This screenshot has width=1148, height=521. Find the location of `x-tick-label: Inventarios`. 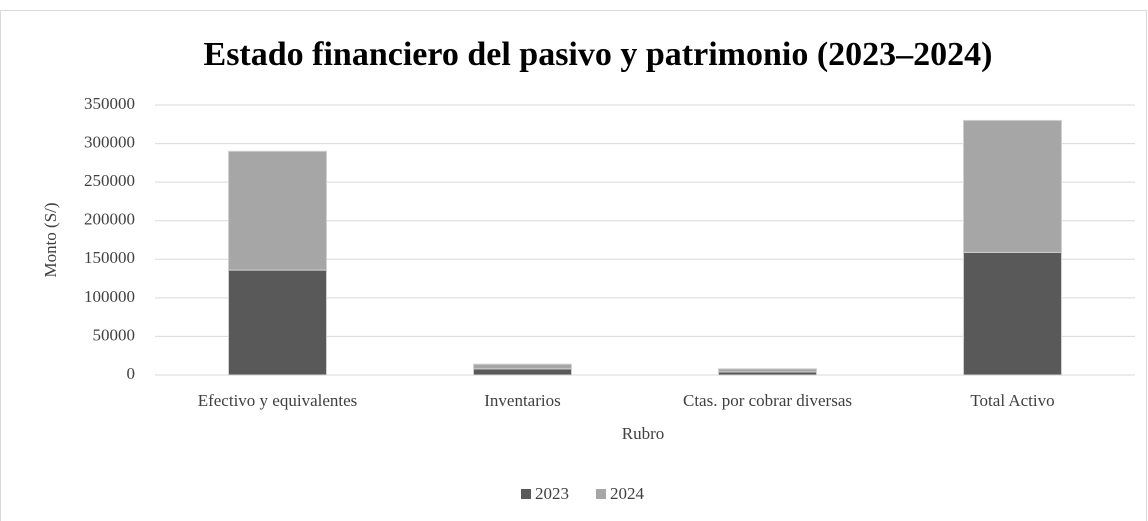

x-tick-label: Inventarios is located at coordinates (522, 400).